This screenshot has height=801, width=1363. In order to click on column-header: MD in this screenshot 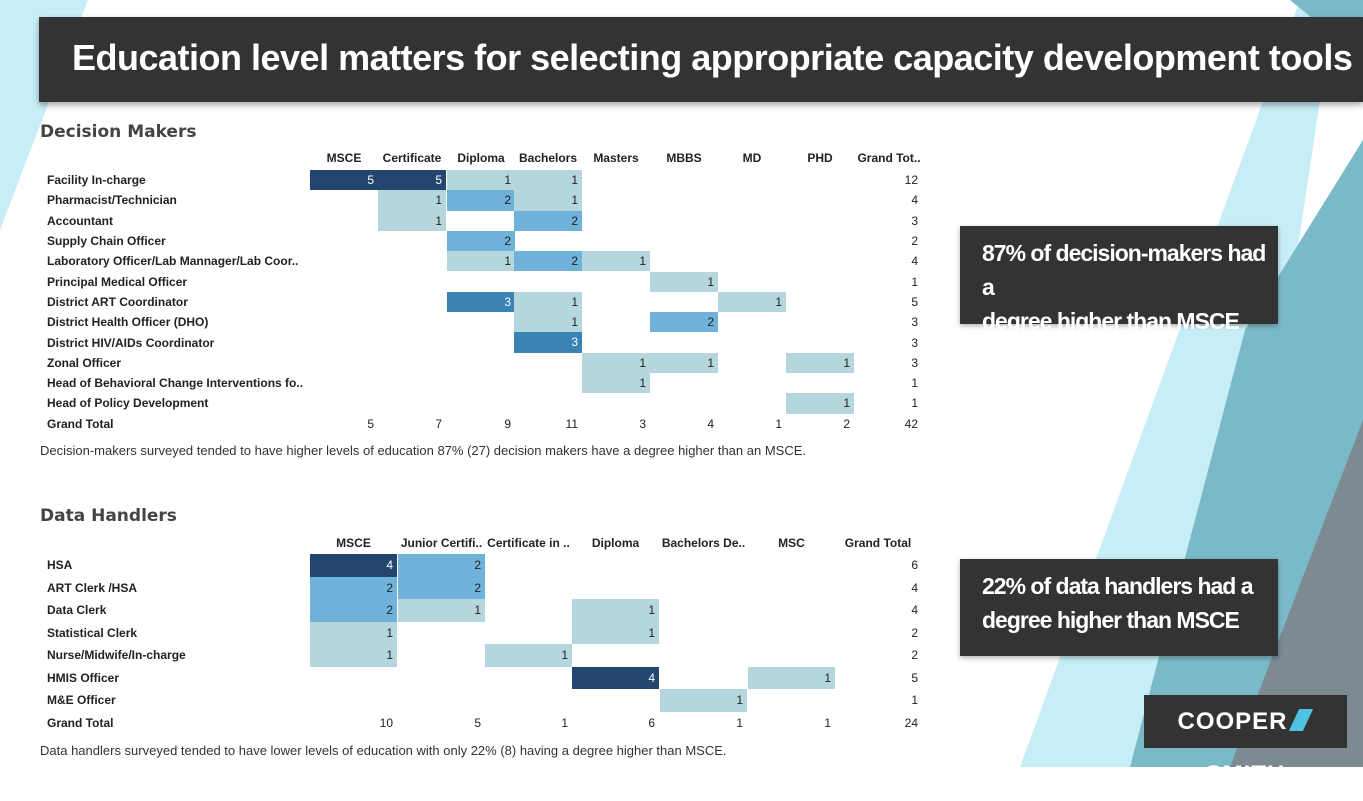, I will do `click(752, 158)`.